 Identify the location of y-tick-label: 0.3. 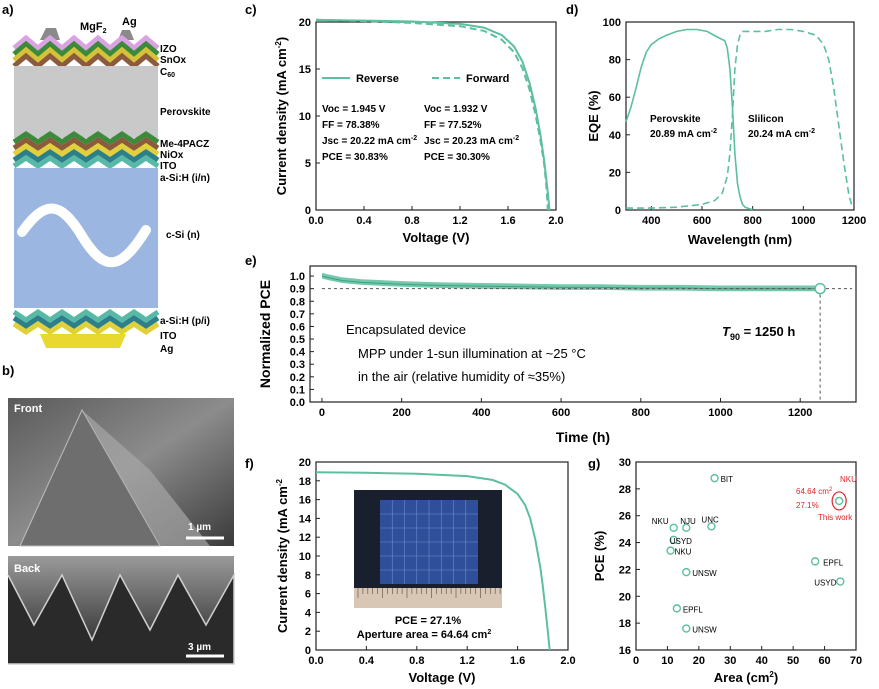
(297, 365).